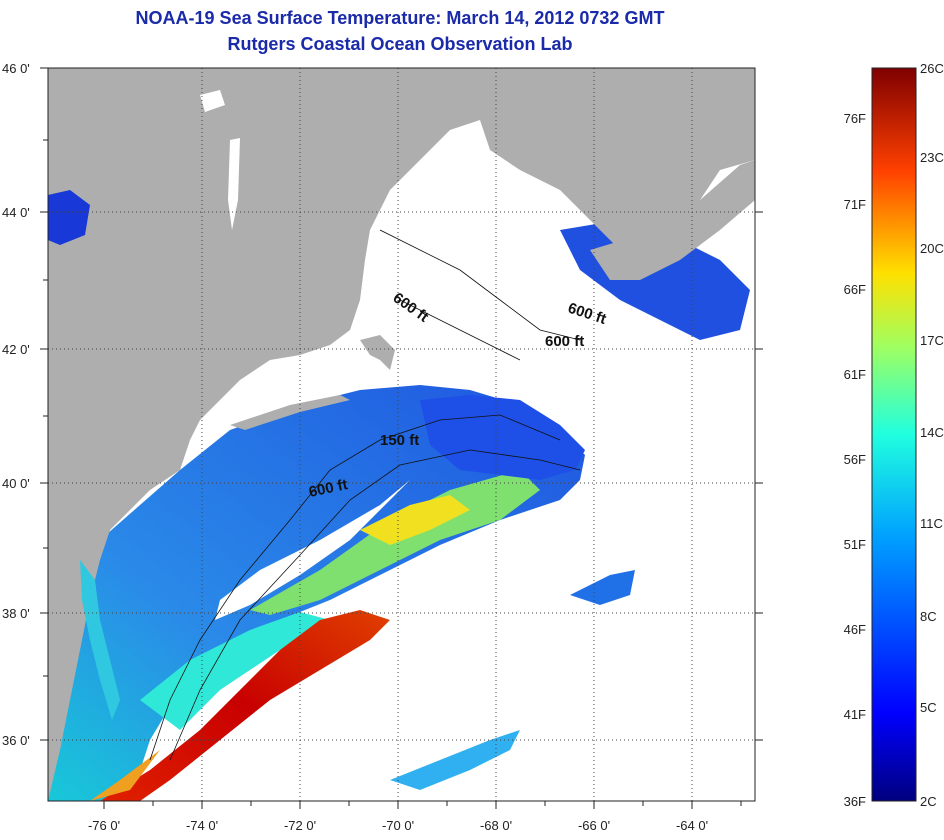 The image size is (944, 840). Describe the element at coordinates (932, 248) in the screenshot. I see `colorbar-c-label: 20C` at that location.